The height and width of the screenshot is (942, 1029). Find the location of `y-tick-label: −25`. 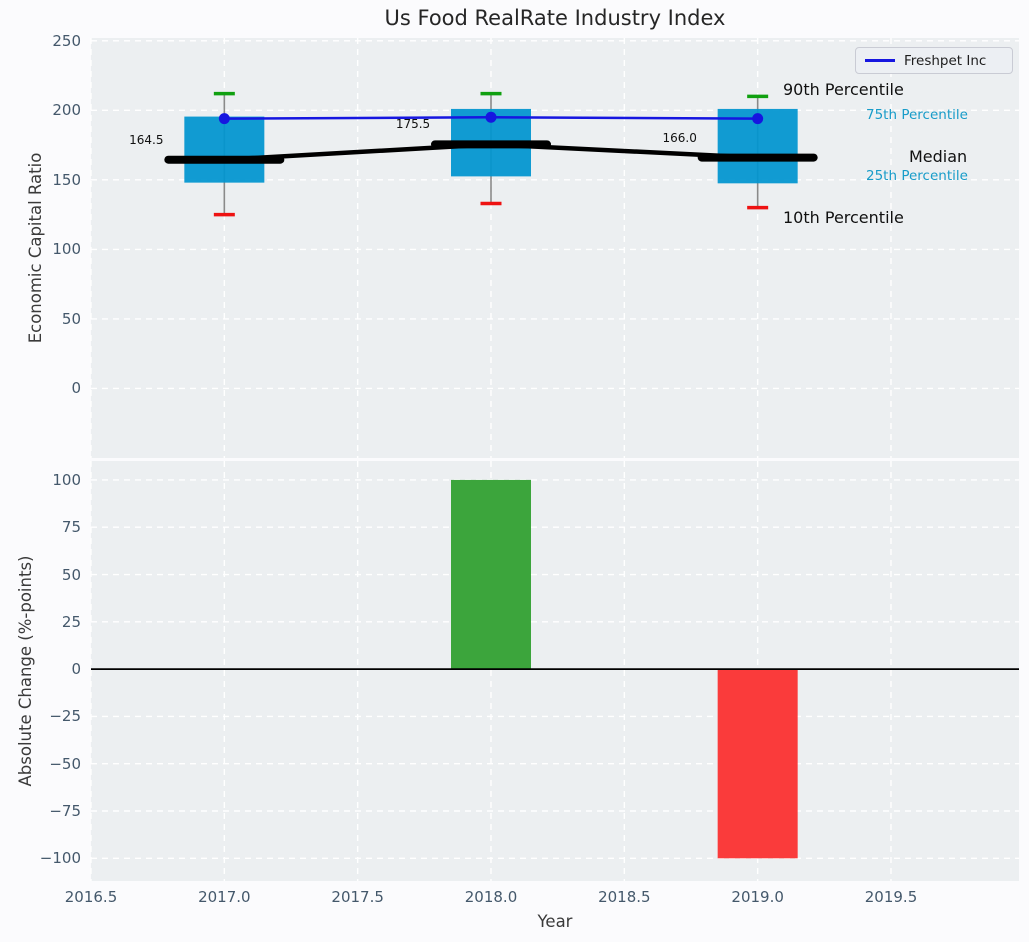

y-tick-label: −25 is located at coordinates (65, 716).